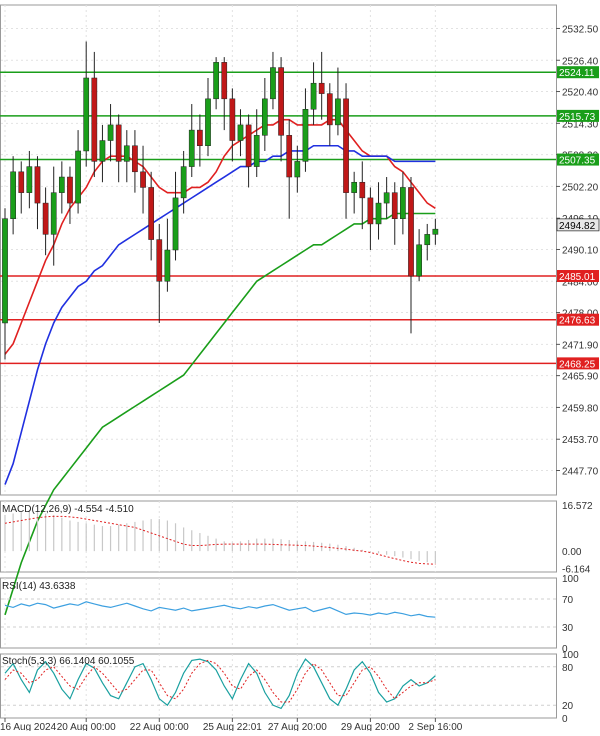 This screenshot has width=600, height=736. I want to click on level-label-3: 2485.01, so click(577, 277).